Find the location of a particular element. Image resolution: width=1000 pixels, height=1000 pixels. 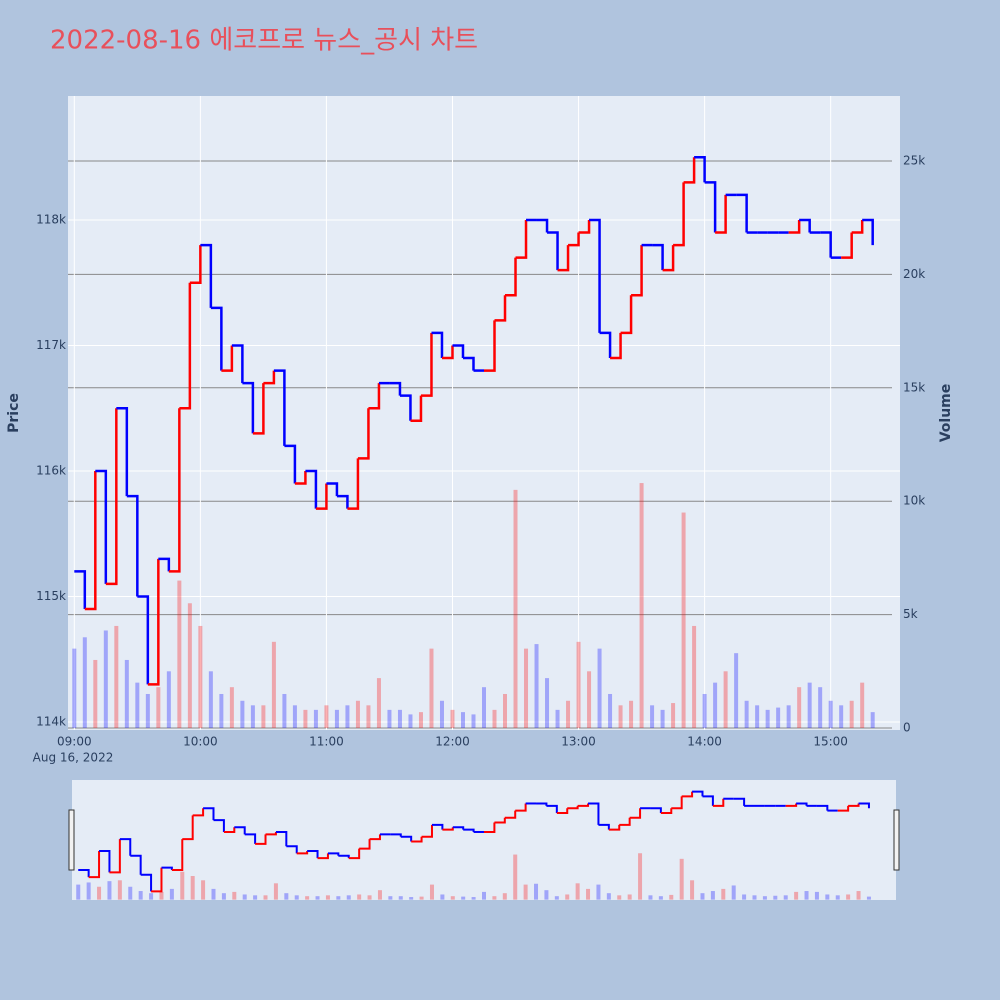

range-handle-right is located at coordinates (896, 840).